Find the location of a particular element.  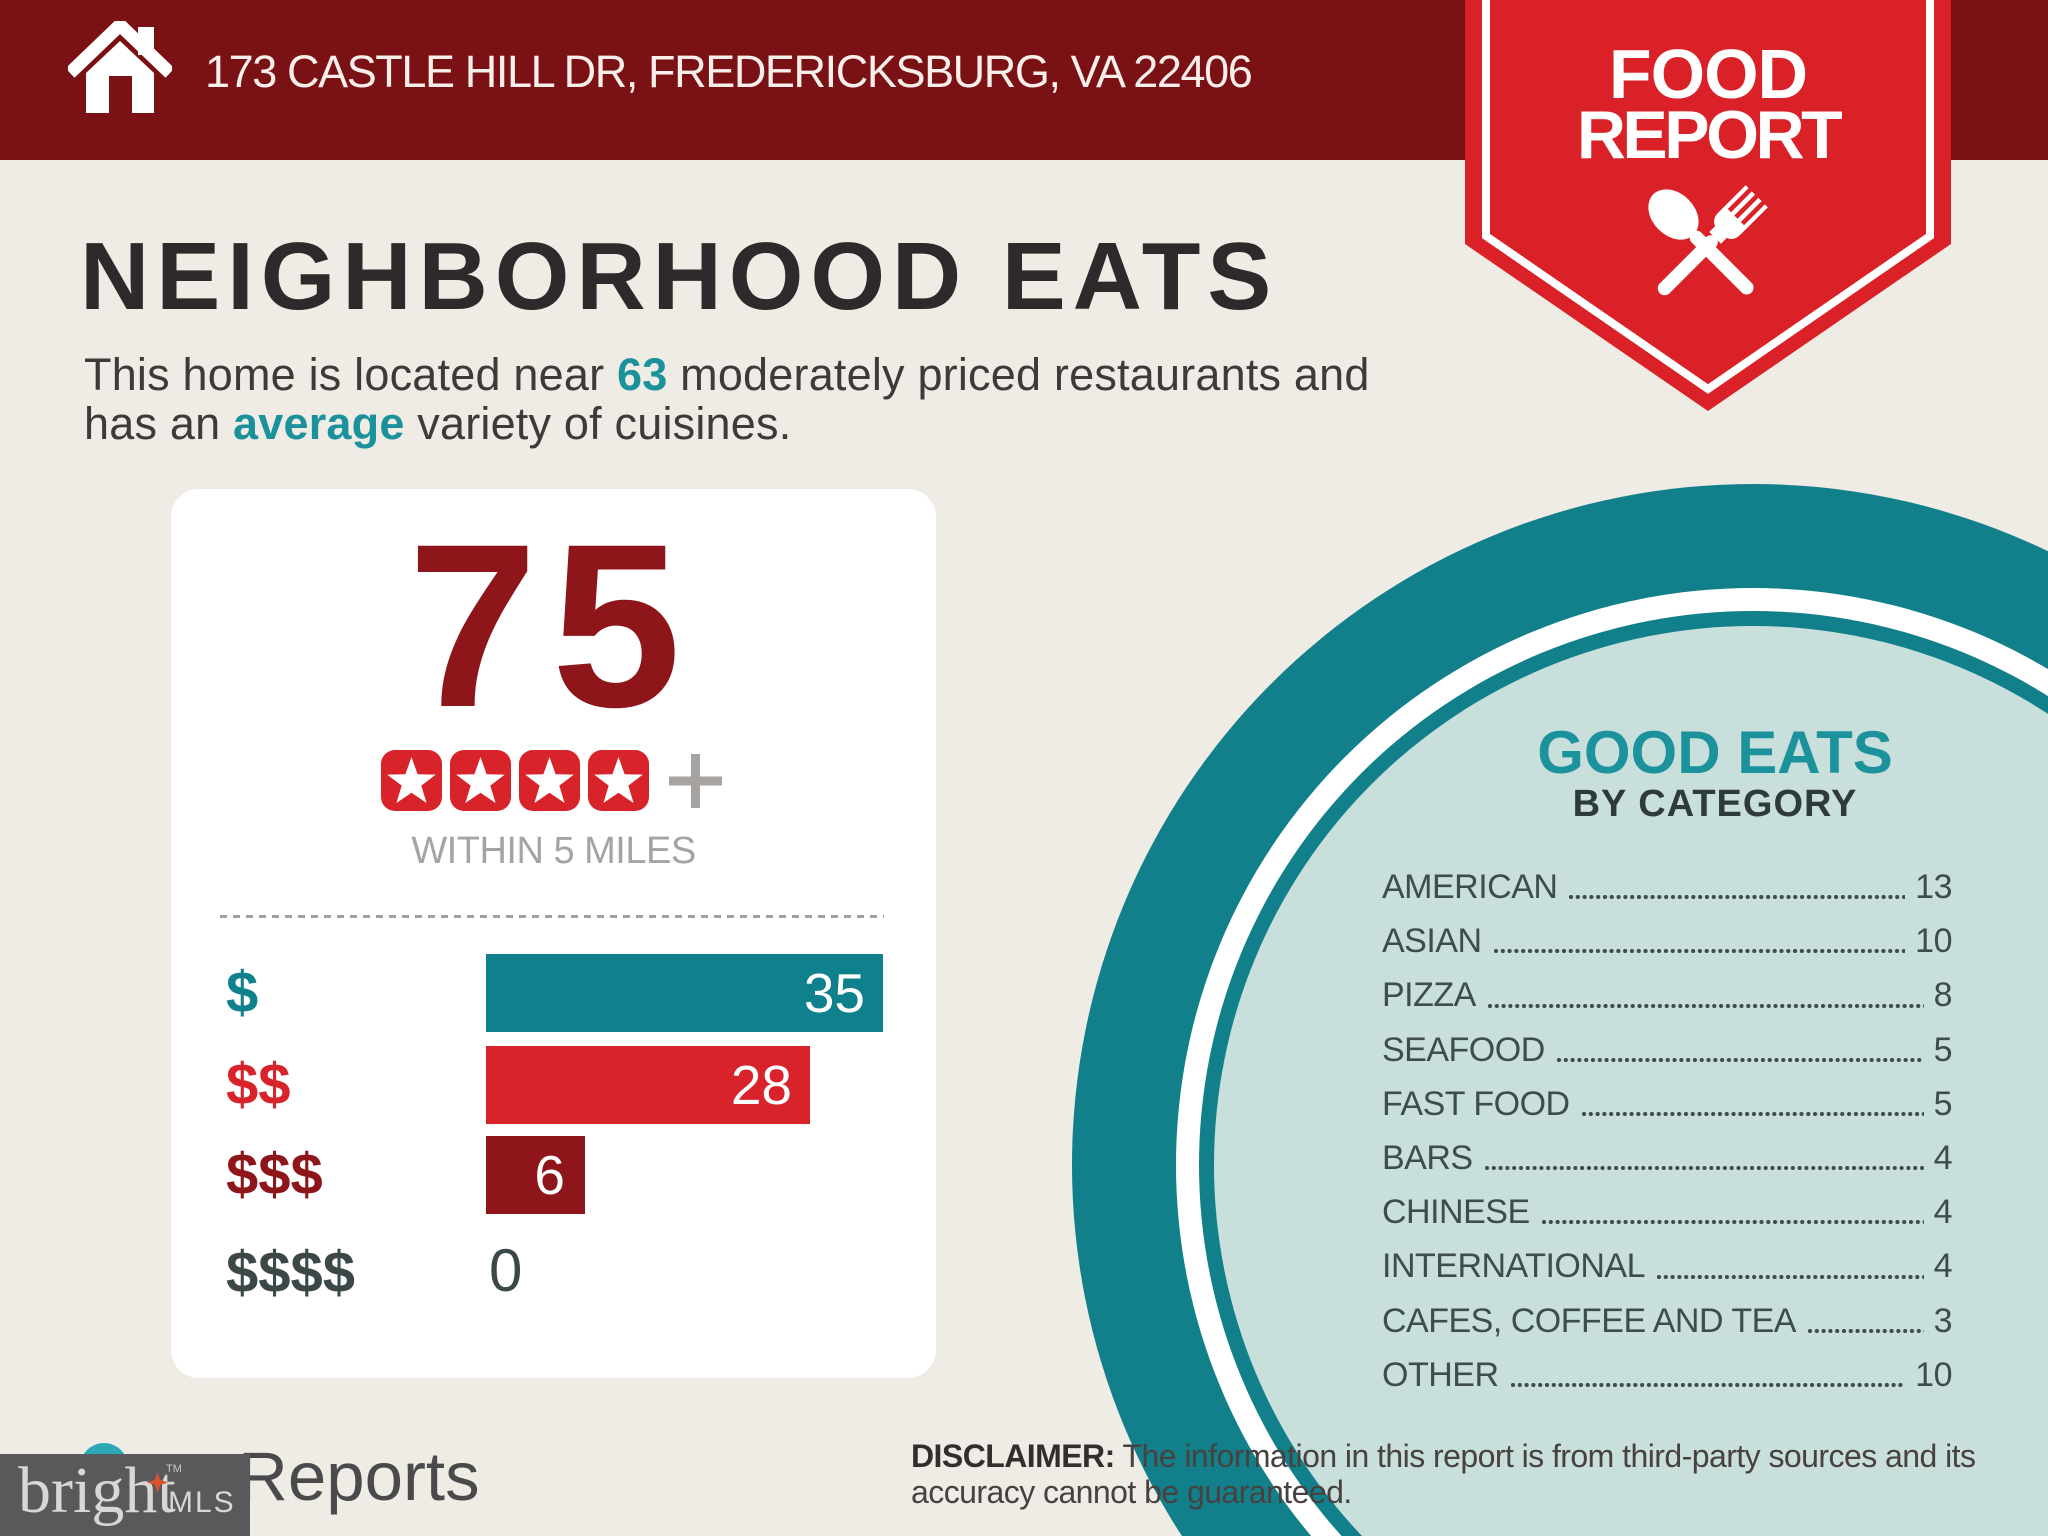

svg-text: REPORT is located at coordinates (1709, 135).